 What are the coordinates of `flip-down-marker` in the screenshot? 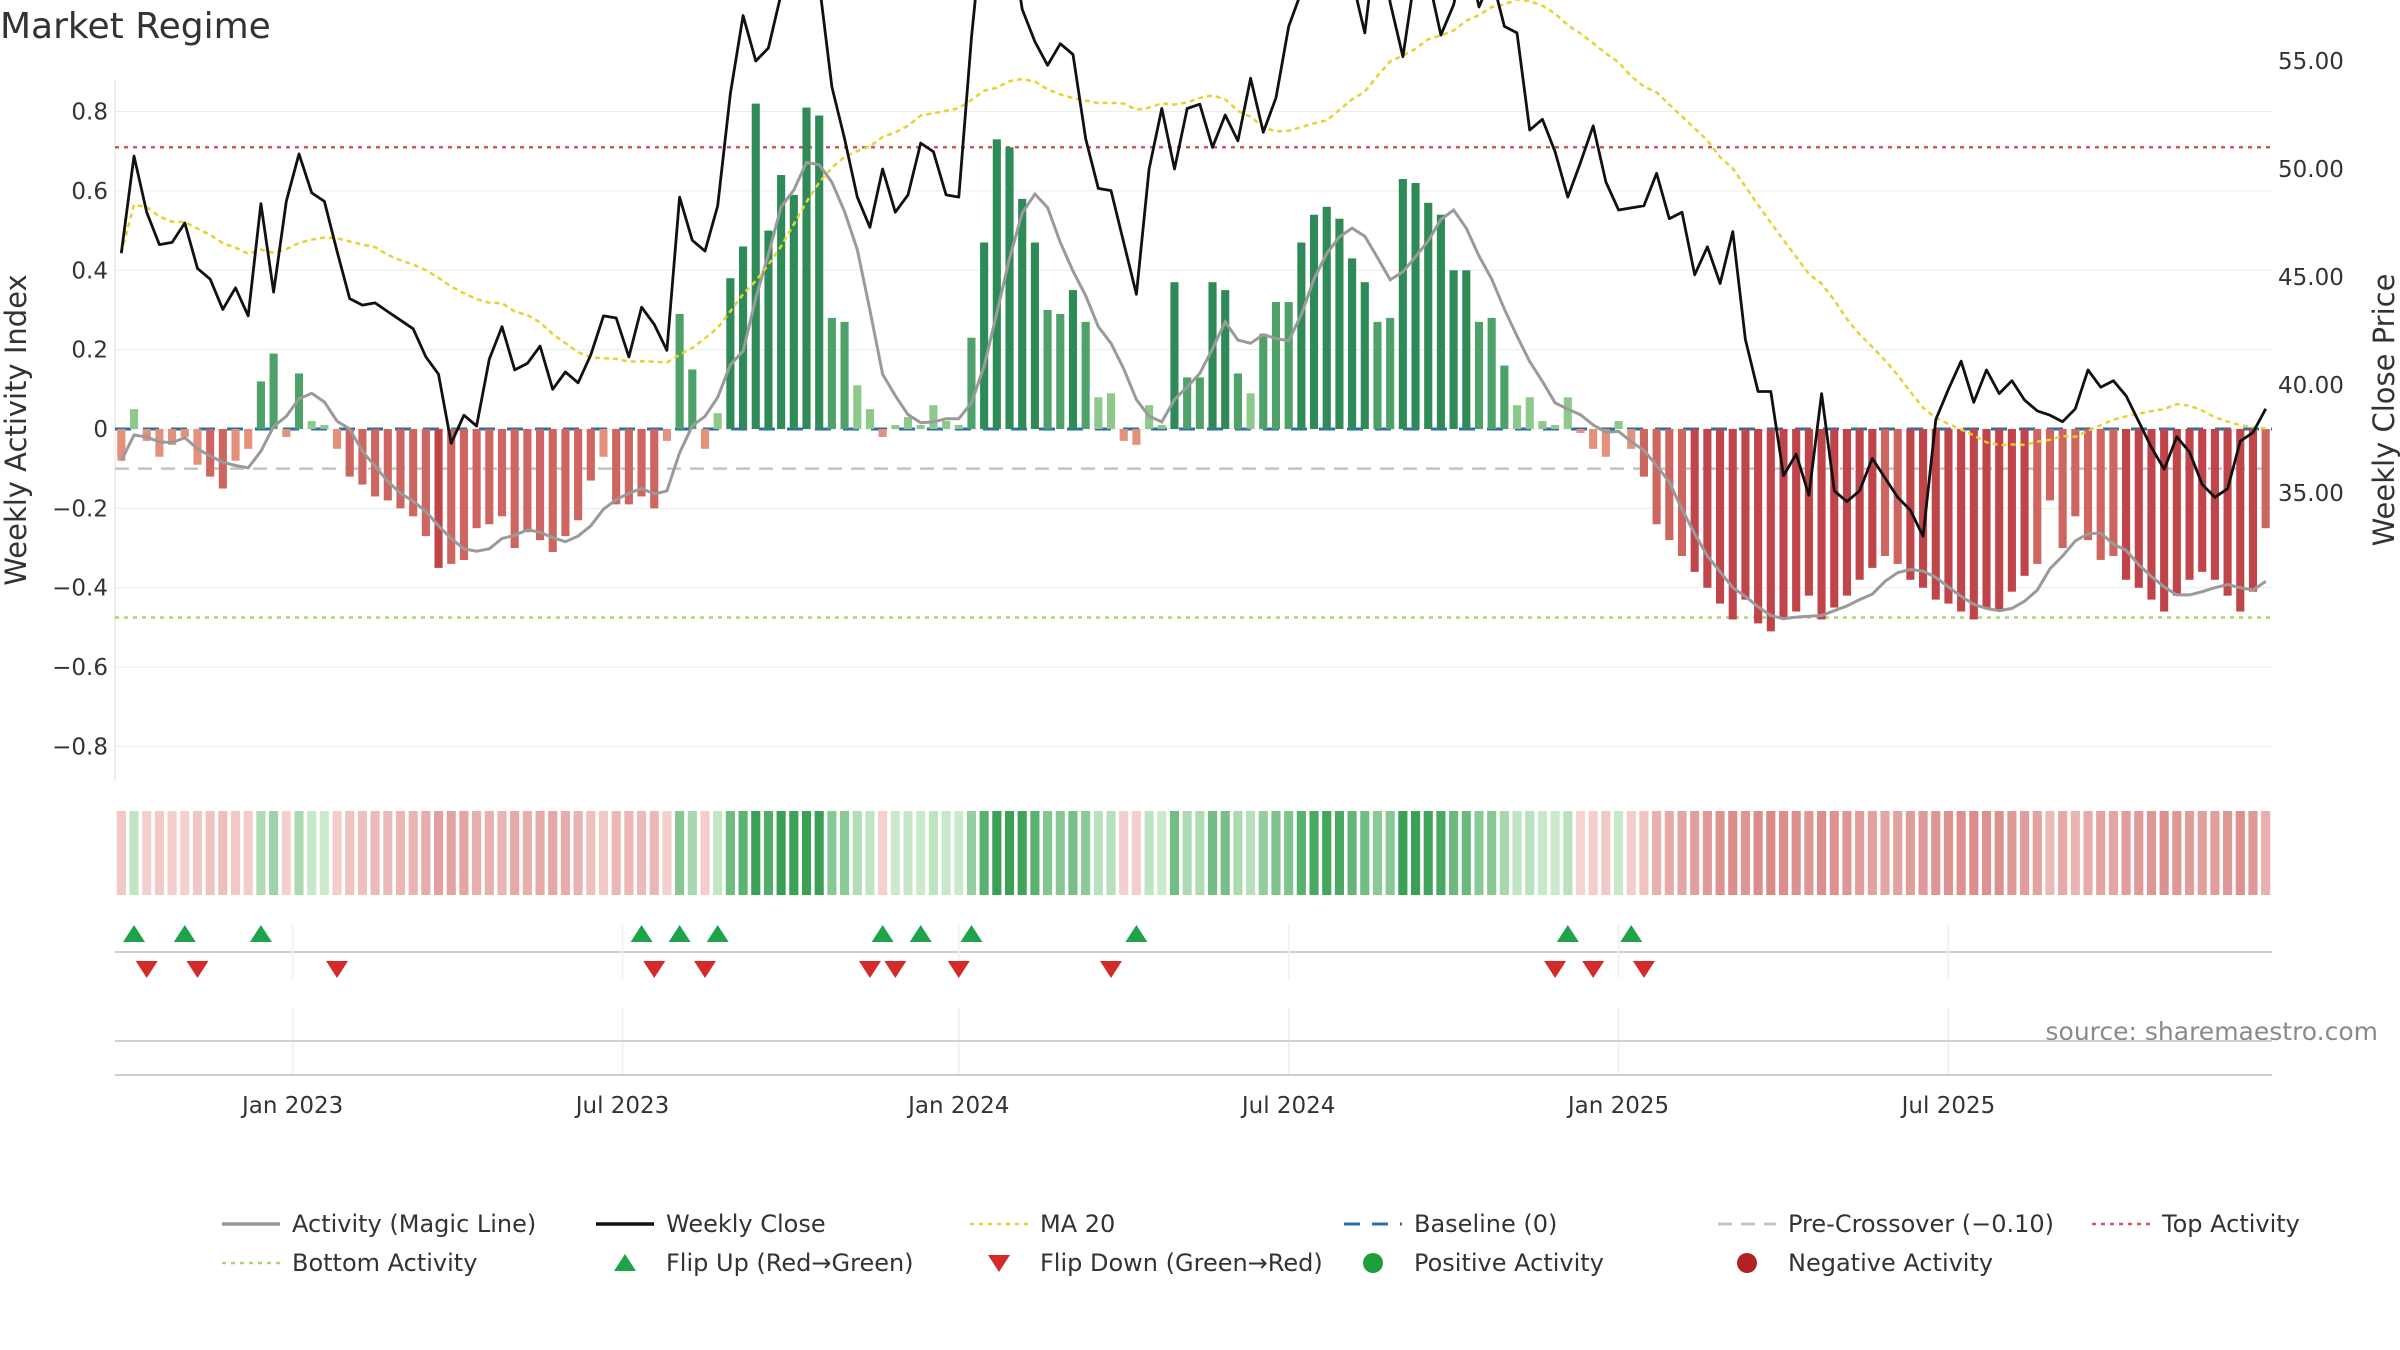 It's located at (1111, 969).